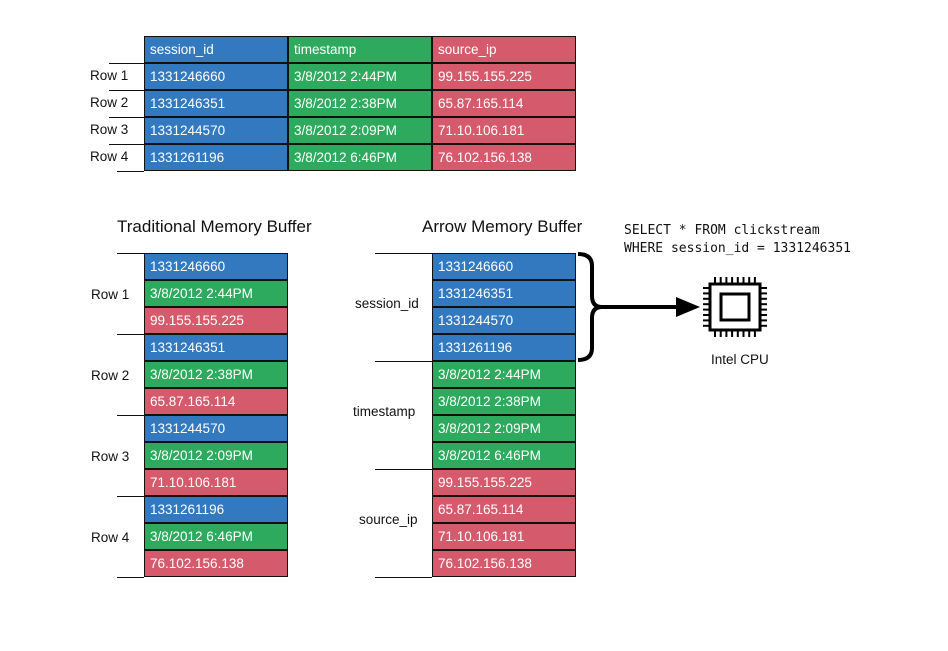 The width and height of the screenshot is (948, 651). I want to click on column-header-session-id: session_id, so click(216, 49).